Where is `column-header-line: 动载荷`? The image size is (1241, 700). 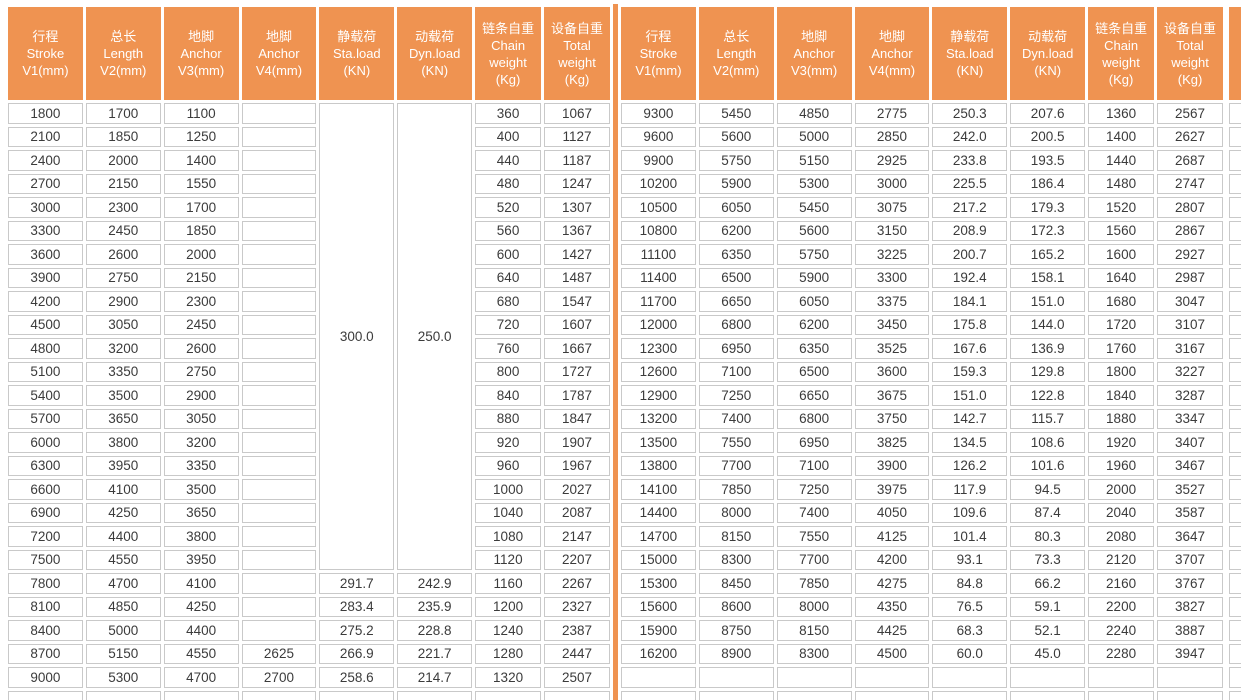
column-header-line: 动载荷 is located at coordinates (435, 36).